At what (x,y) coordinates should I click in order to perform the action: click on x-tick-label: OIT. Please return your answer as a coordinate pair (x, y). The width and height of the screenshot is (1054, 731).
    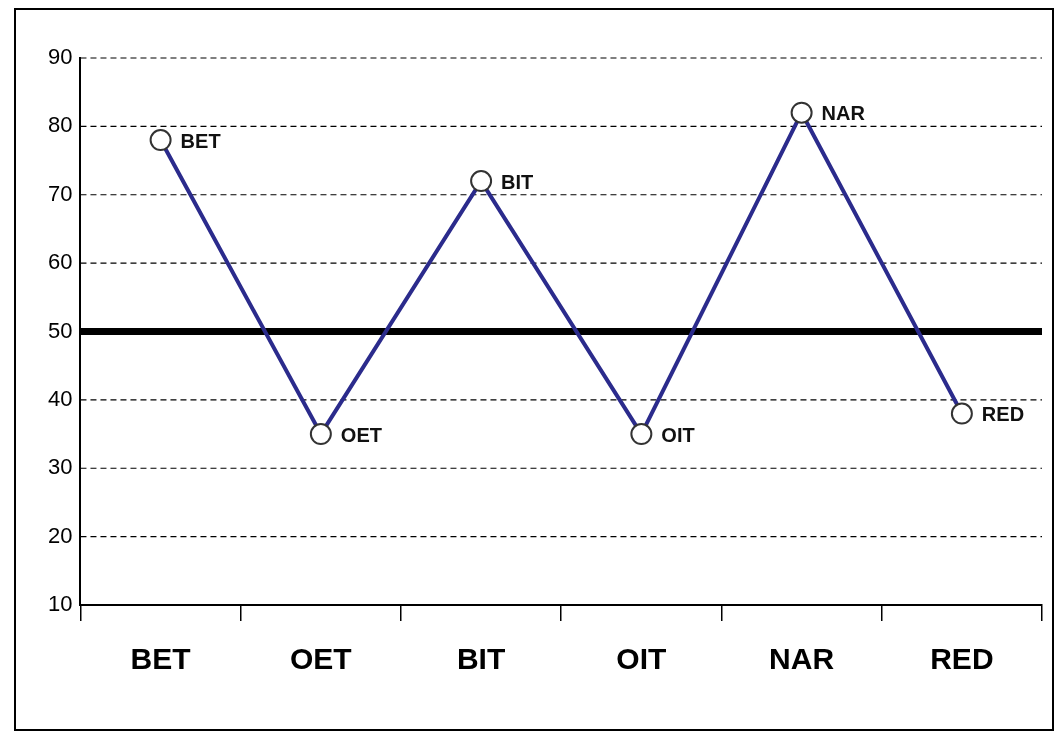
    Looking at the image, I should click on (641, 659).